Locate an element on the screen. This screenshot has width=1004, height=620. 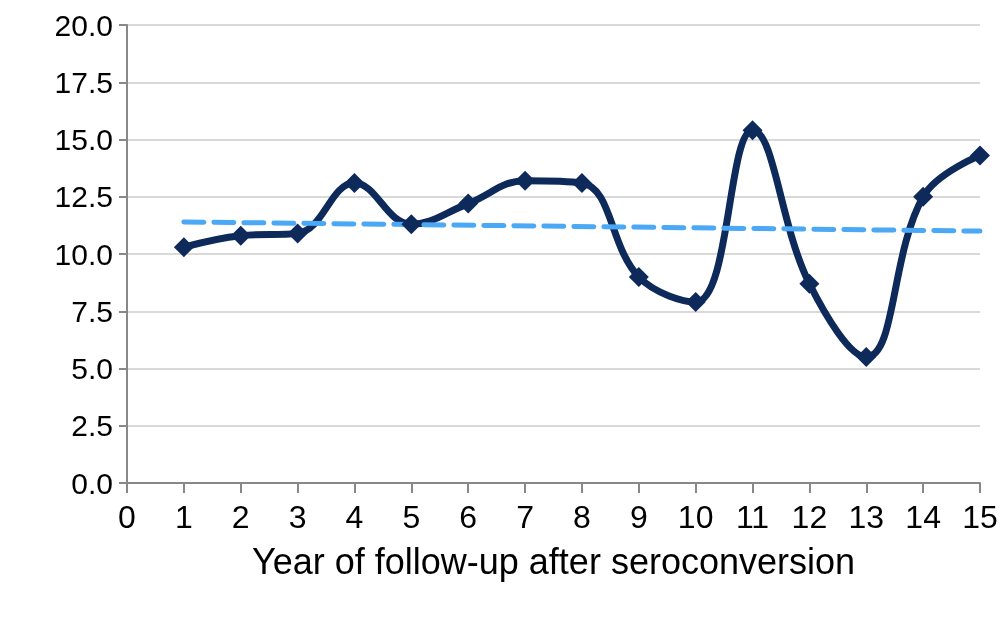
y-tick-label: 7.5 is located at coordinates (92, 311).